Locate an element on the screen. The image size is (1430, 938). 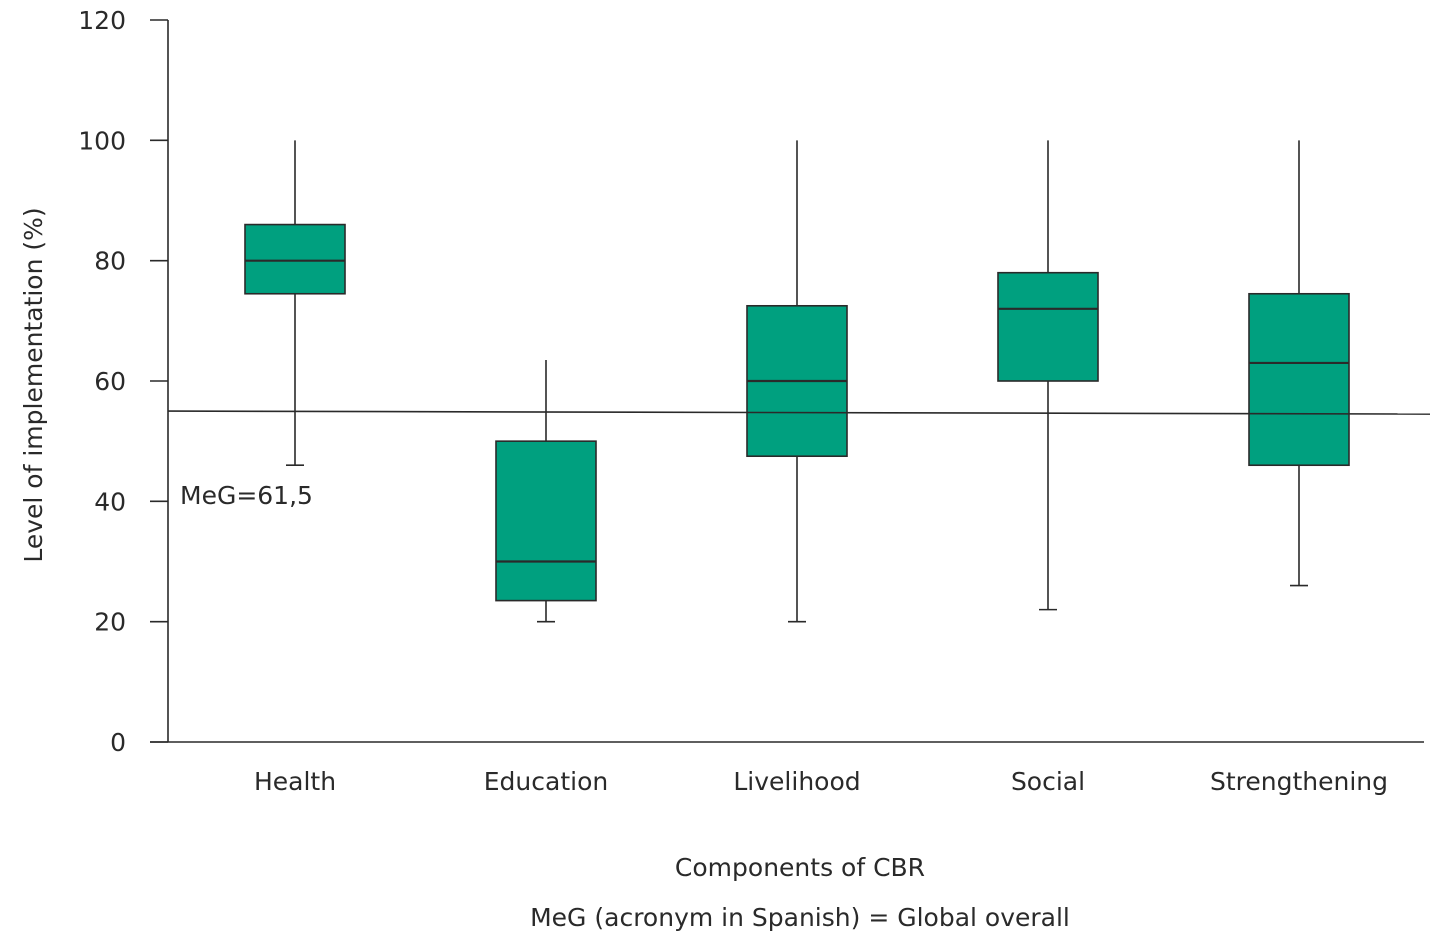
box-strengthening is located at coordinates (1299, 363).